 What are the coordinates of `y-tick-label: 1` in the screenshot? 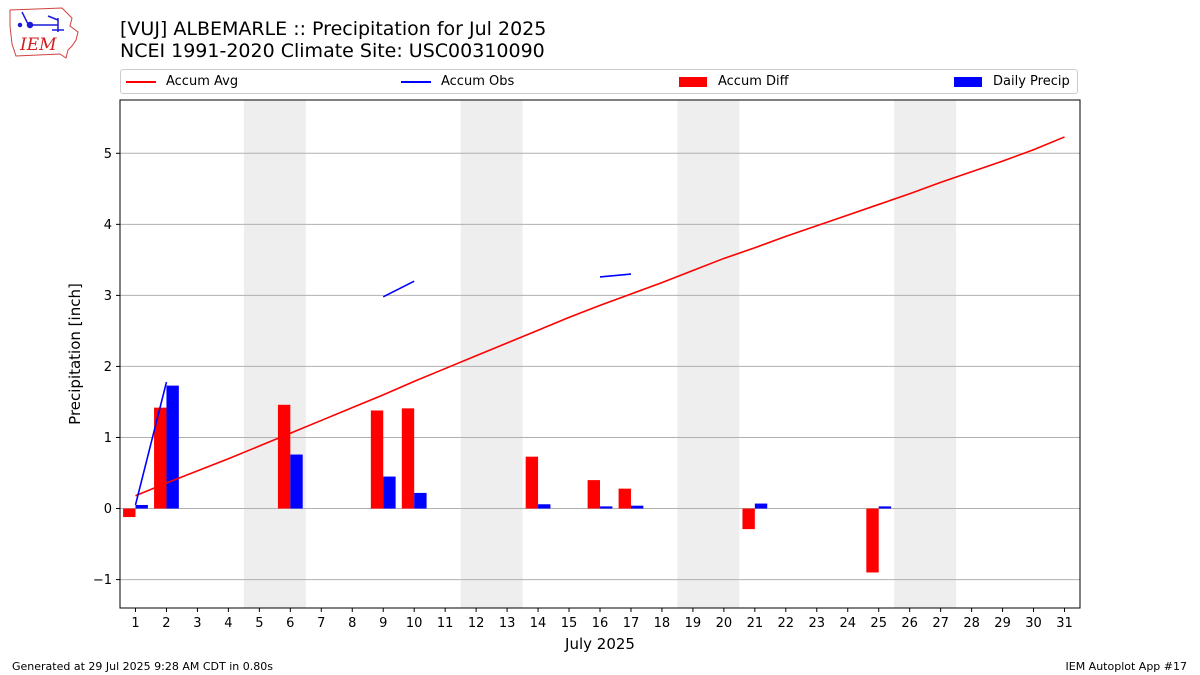 It's located at (108, 438).